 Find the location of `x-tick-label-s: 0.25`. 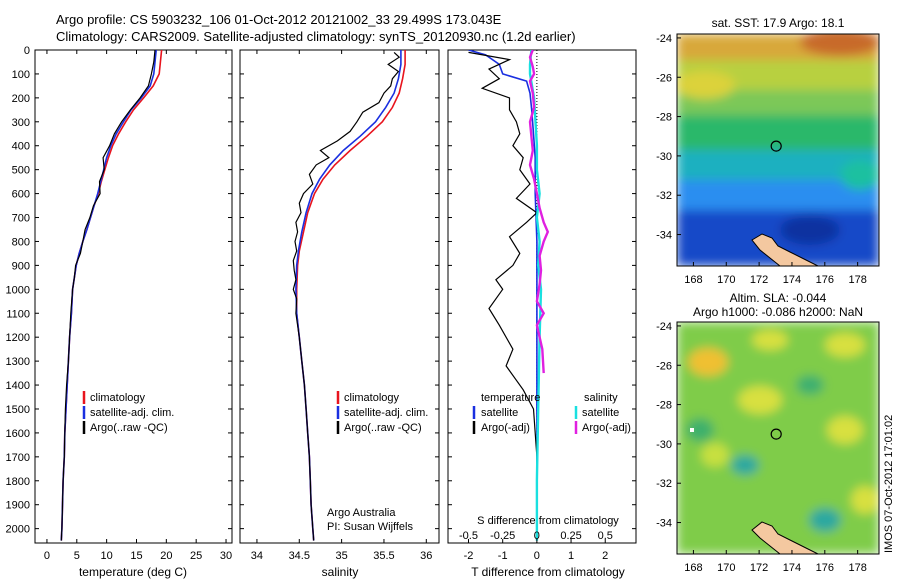

x-tick-label-s: 0.25 is located at coordinates (570, 536).